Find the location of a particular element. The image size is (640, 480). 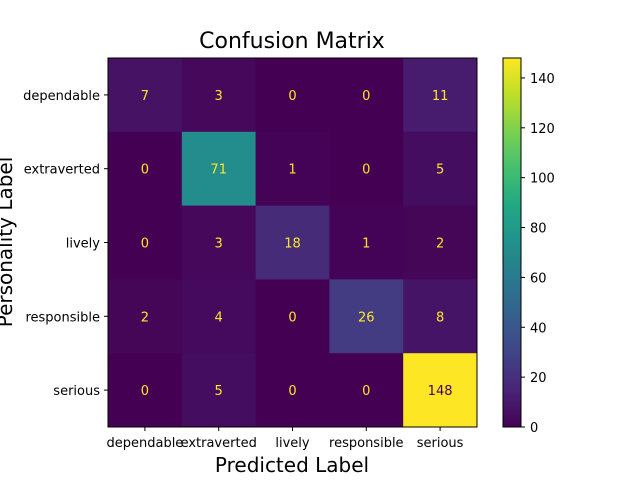

x-tick-label: extraverted is located at coordinates (219, 443).